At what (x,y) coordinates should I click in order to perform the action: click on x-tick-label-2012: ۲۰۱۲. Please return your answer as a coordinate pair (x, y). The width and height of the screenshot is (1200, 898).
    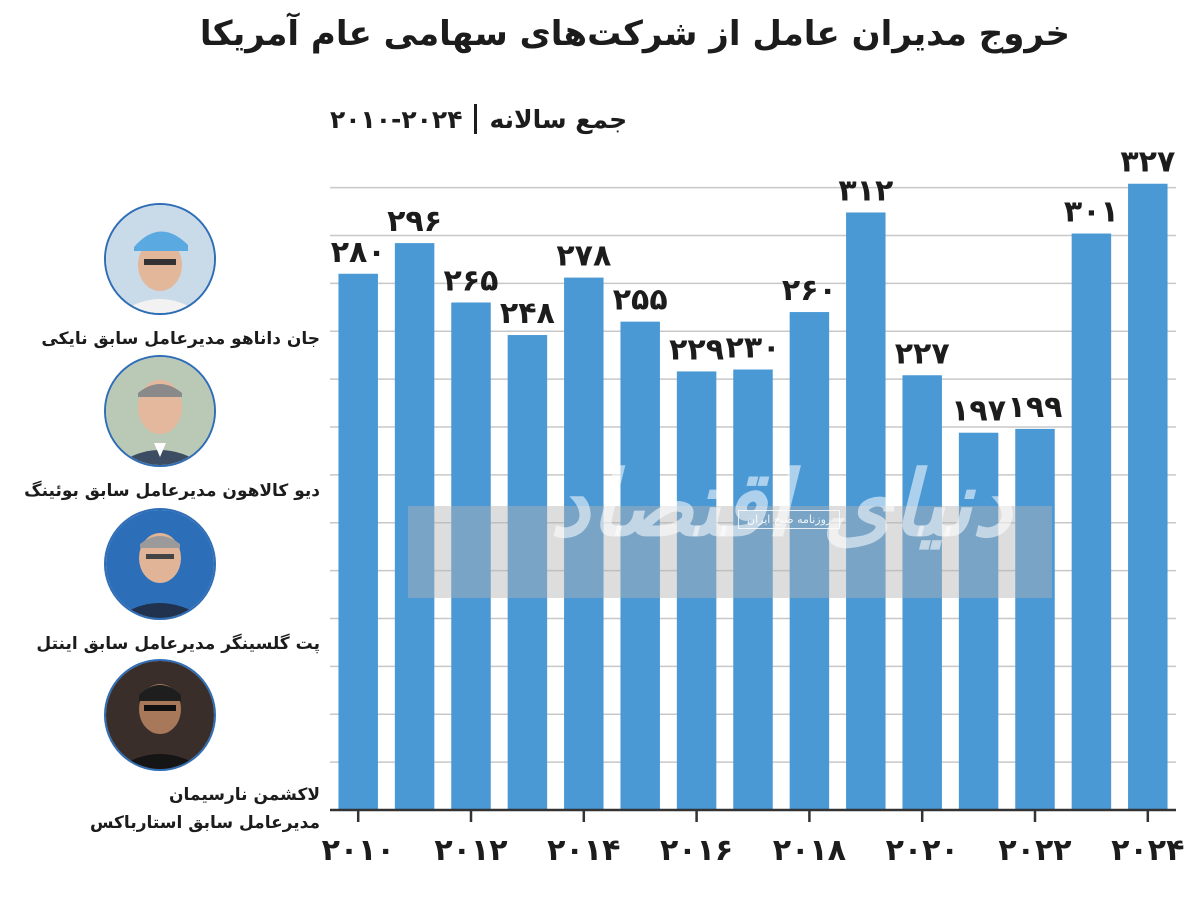
    Looking at the image, I should click on (470, 850).